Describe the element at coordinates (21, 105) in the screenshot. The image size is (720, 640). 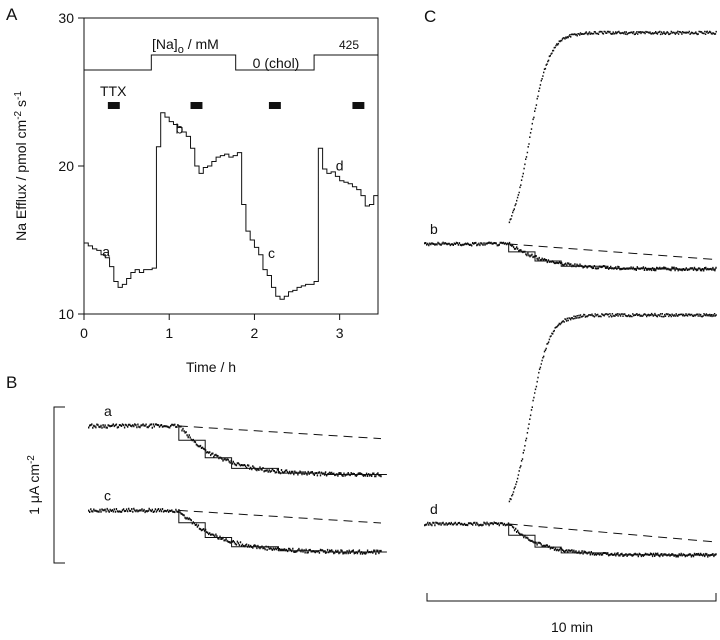
I see `y-axis-label-s: s` at that location.